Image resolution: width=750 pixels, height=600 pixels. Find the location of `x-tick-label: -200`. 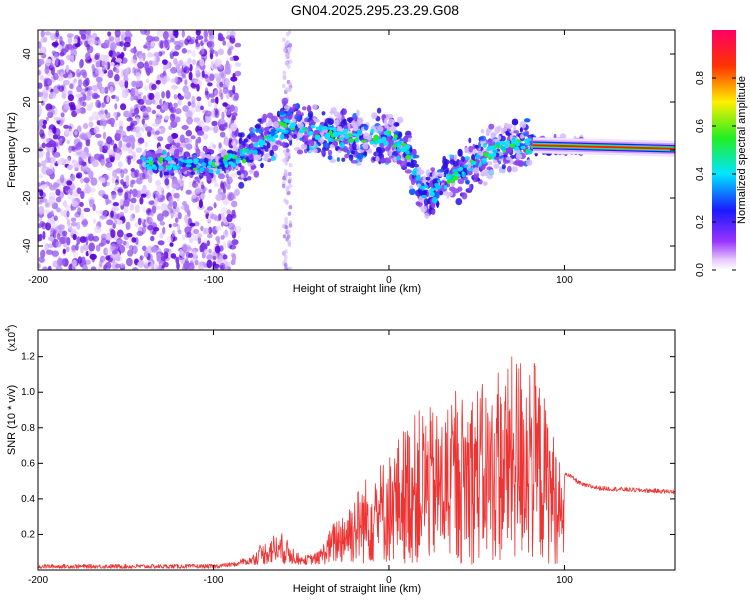

x-tick-label: -200 is located at coordinates (38, 280).